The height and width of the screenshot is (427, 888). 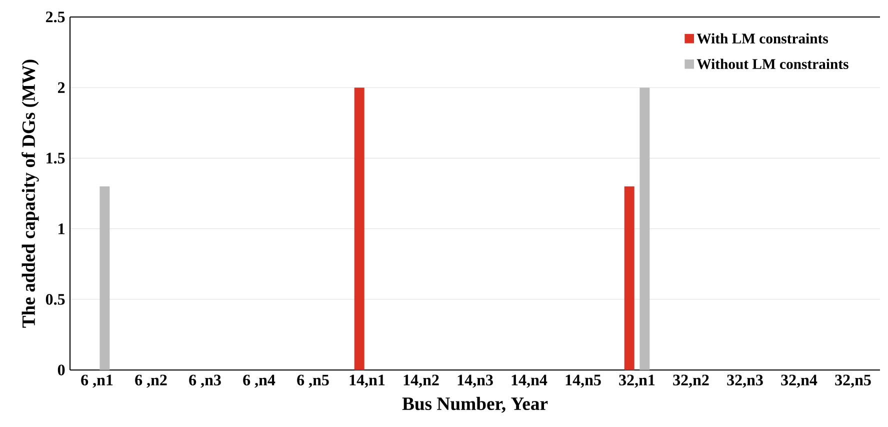 I want to click on y-tick-label: 0, so click(x=61, y=370).